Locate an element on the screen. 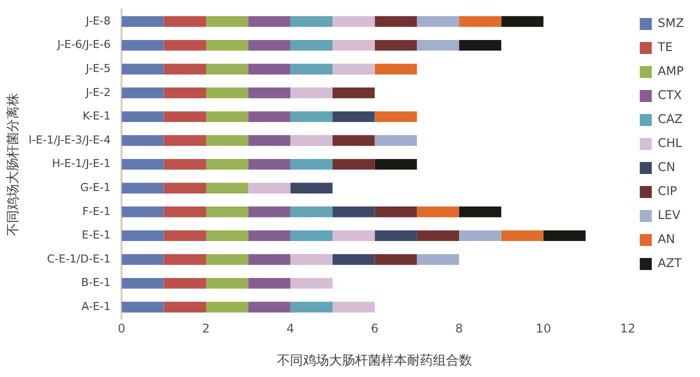 This screenshot has height=377, width=700. legend-label: CHL is located at coordinates (670, 143).